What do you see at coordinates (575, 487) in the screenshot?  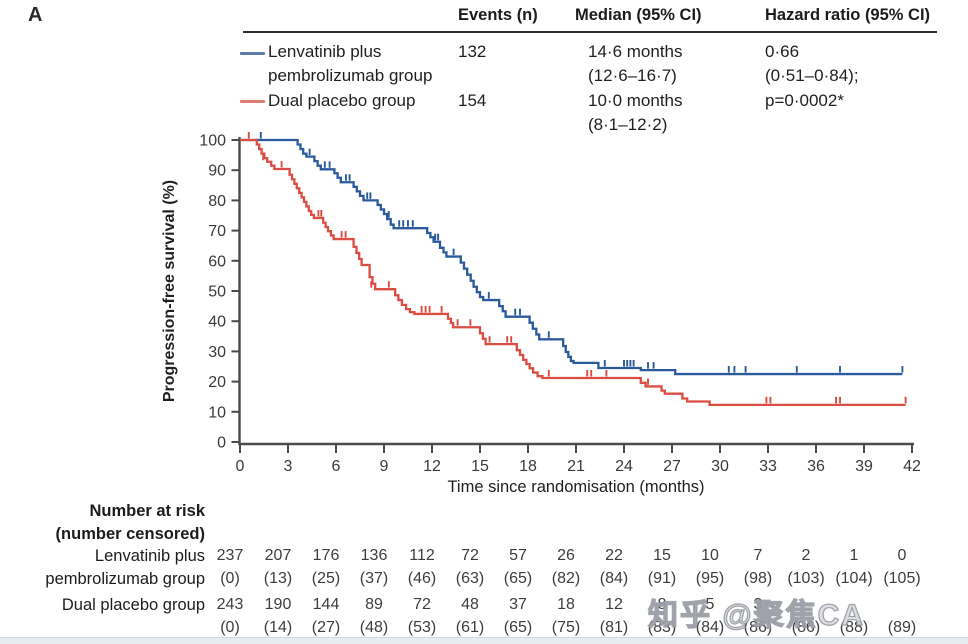 I see `x-axis-label: Time since randomisation (months)` at bounding box center [575, 487].